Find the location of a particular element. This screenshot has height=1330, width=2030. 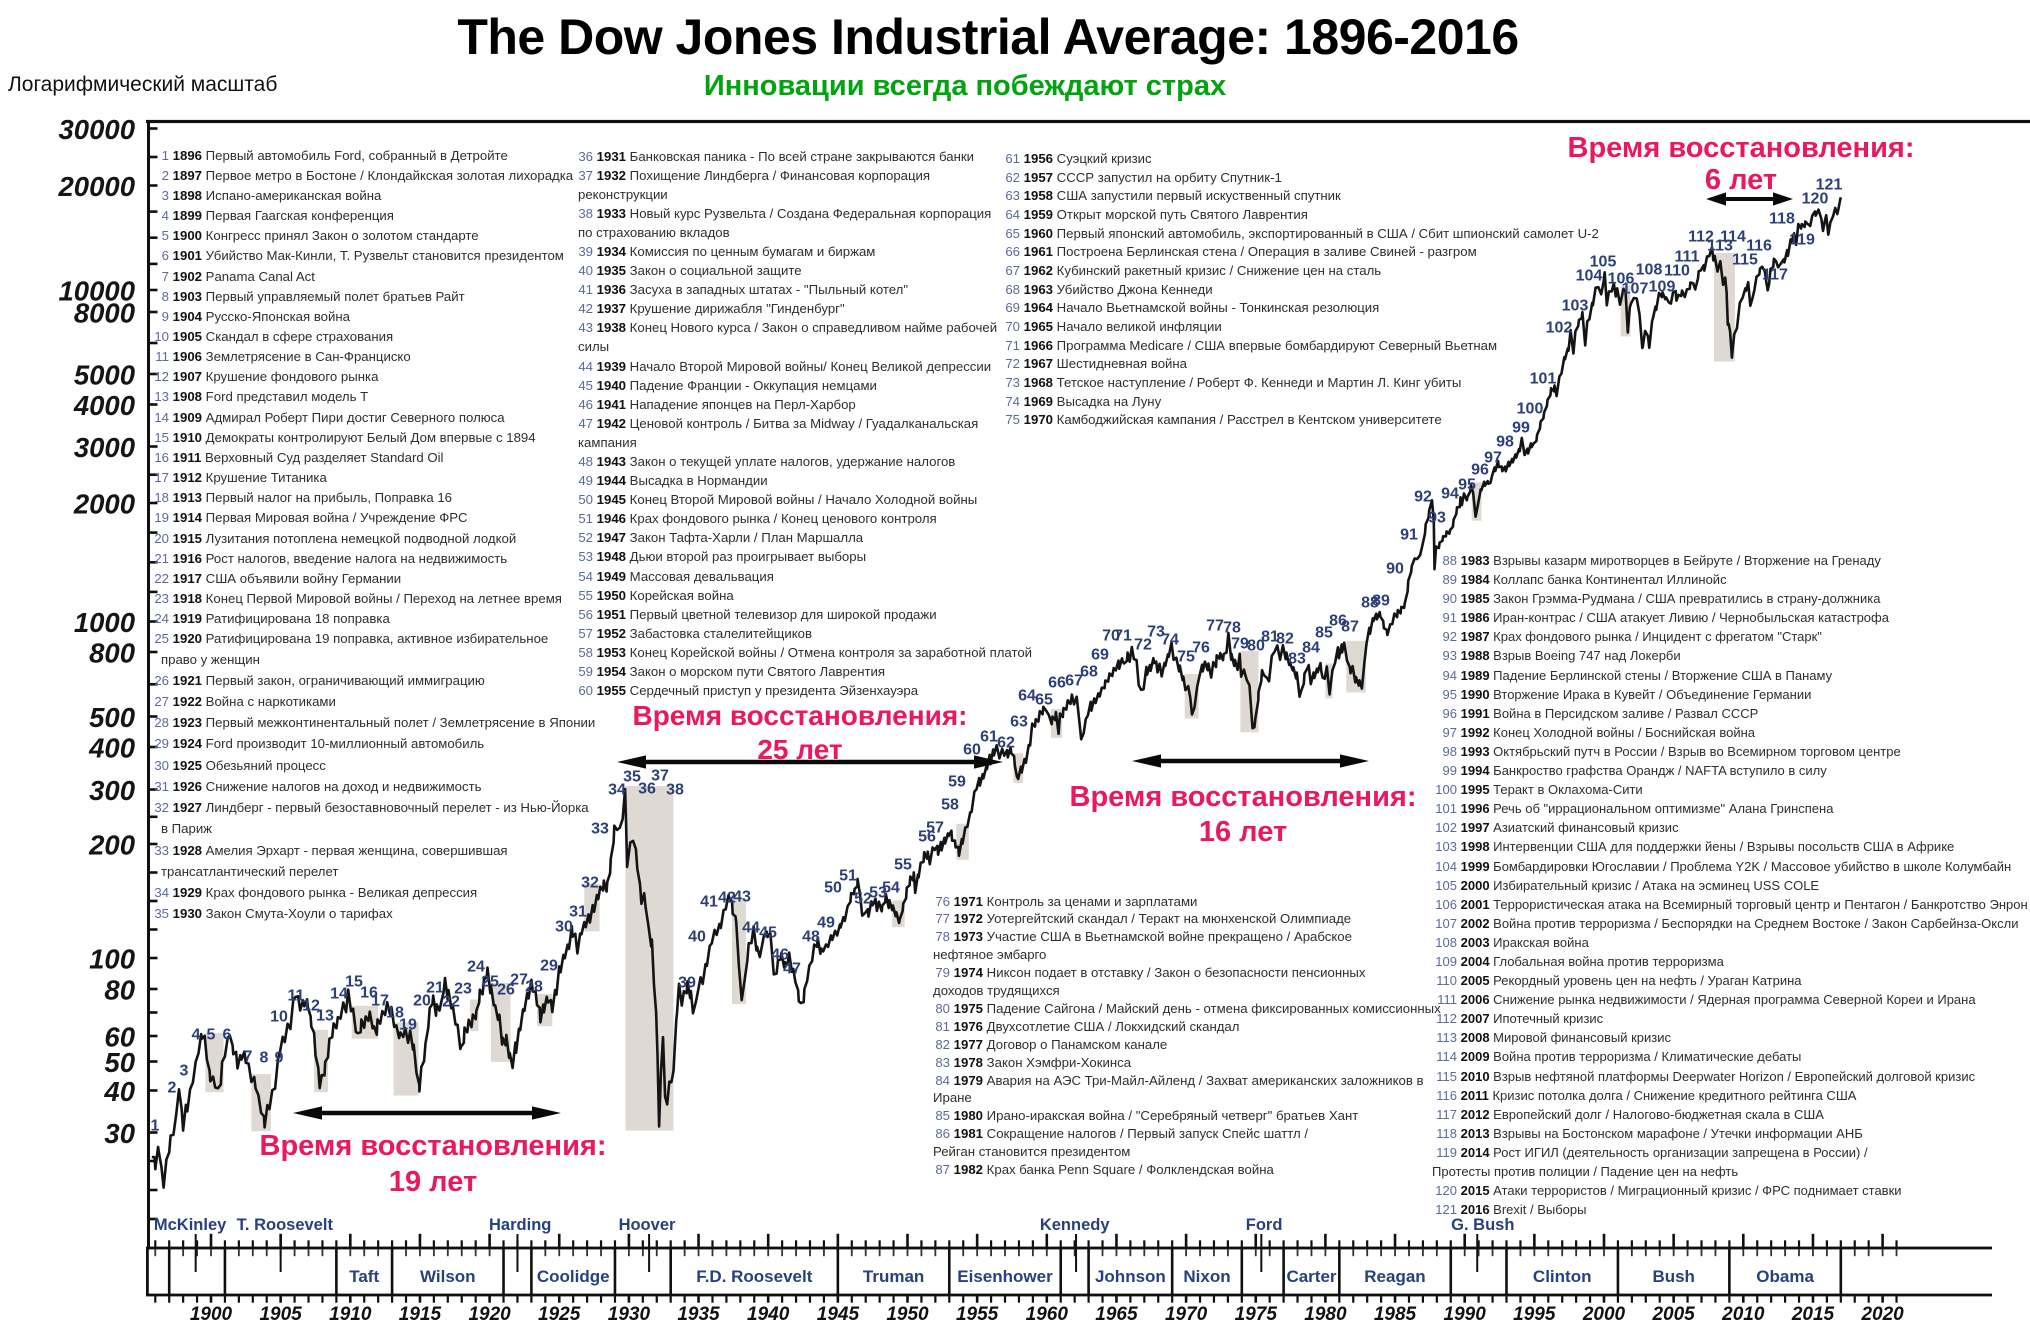

svg-text: 63 is located at coordinates (1019, 722).